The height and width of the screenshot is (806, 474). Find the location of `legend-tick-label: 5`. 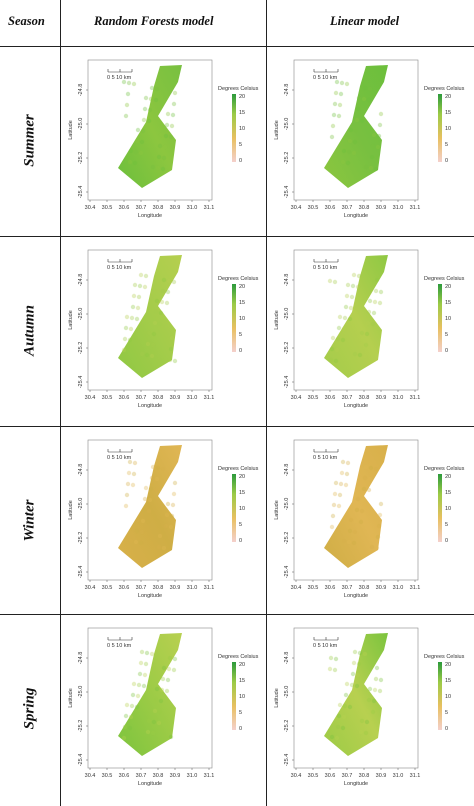

legend-tick-label: 5 is located at coordinates (446, 145).